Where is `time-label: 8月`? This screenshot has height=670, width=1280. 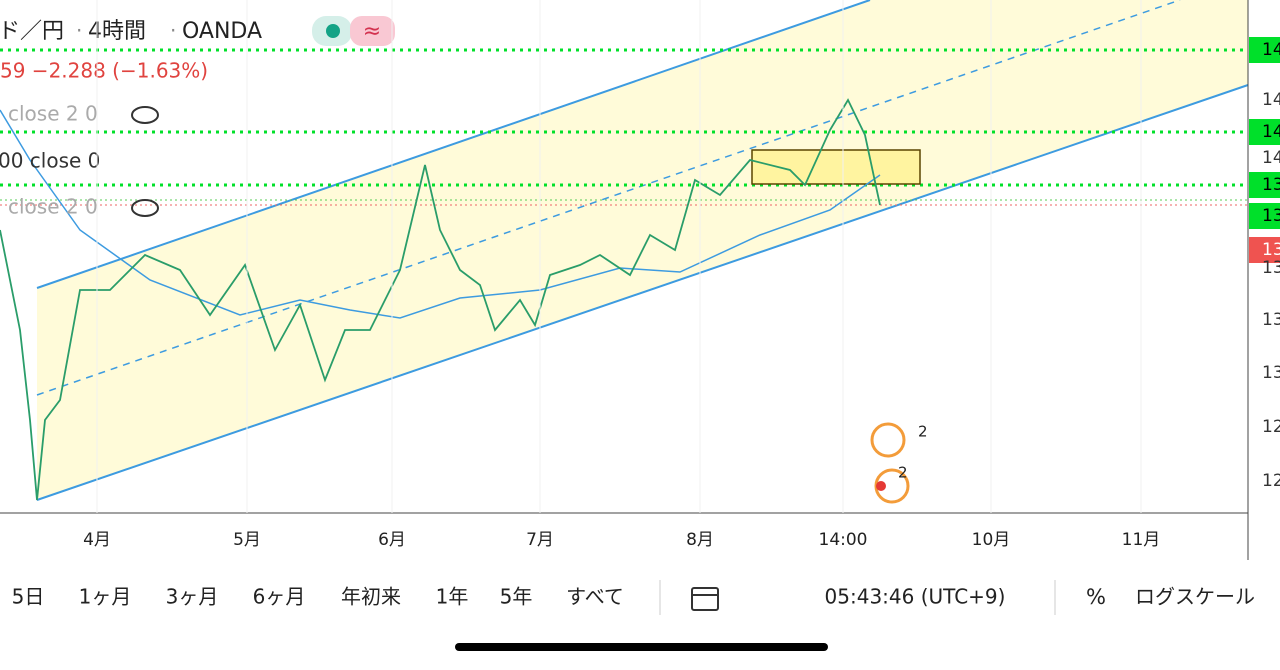
time-label: 8月 is located at coordinates (700, 540).